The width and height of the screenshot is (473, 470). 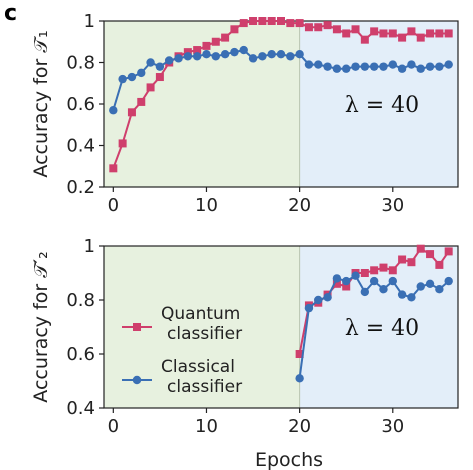 I want to click on y-tick-label: 0.2, so click(x=80, y=187).